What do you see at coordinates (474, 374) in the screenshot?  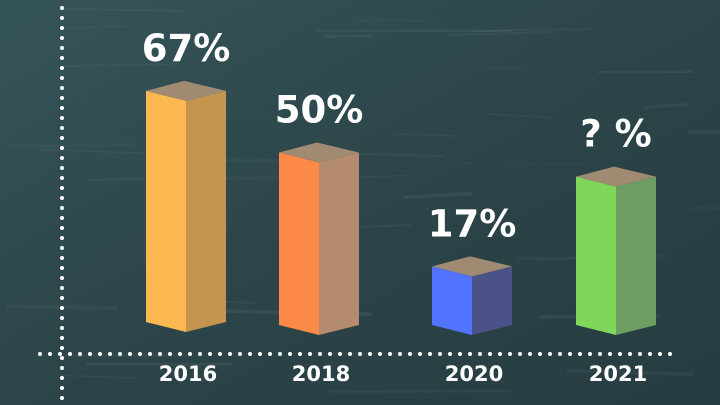 I see `category-label-2020: 2020` at bounding box center [474, 374].